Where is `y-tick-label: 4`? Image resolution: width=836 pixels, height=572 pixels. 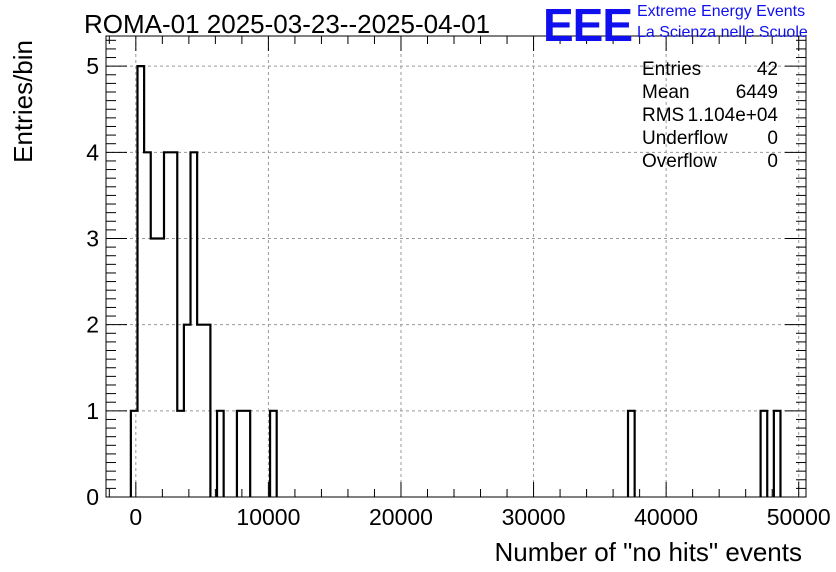
y-tick-label: 4 is located at coordinates (92, 152).